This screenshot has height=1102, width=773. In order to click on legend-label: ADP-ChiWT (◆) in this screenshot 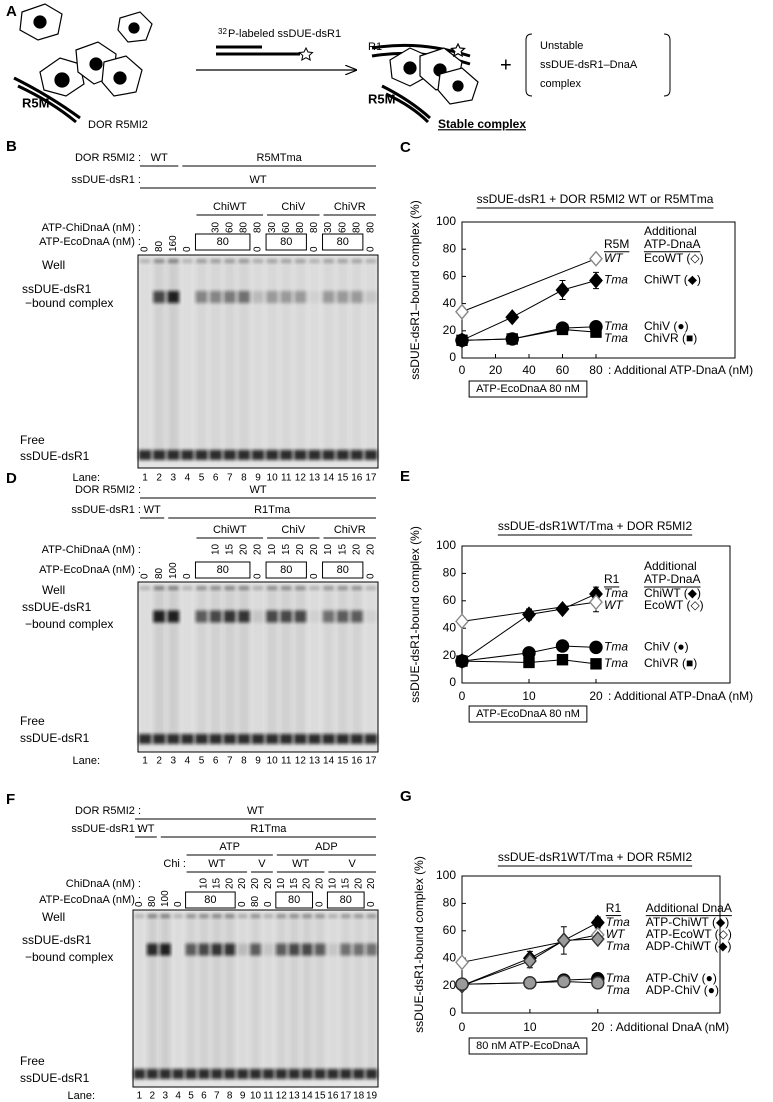, I will do `click(689, 946)`.